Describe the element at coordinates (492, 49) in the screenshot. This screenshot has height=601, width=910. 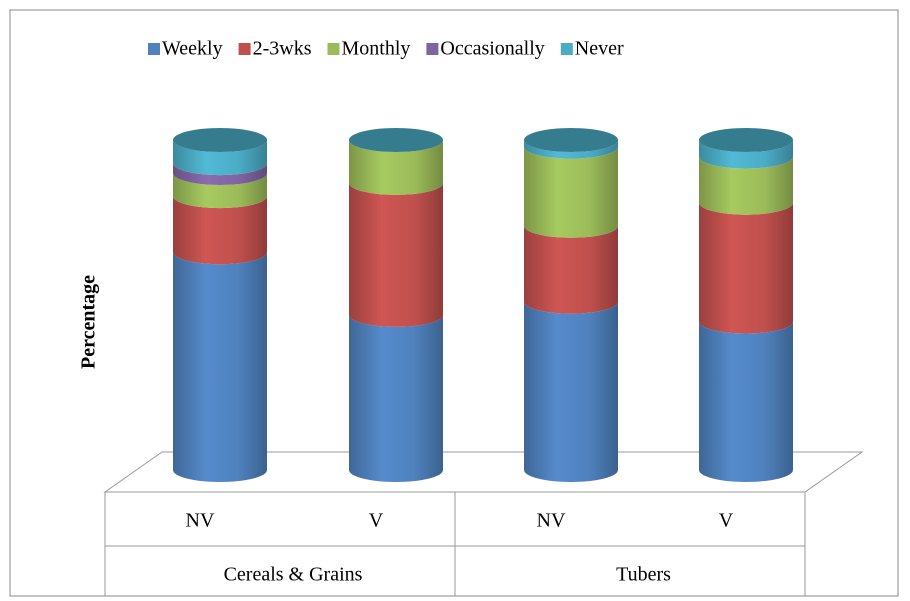
I see `legend-label: Occasionally` at that location.